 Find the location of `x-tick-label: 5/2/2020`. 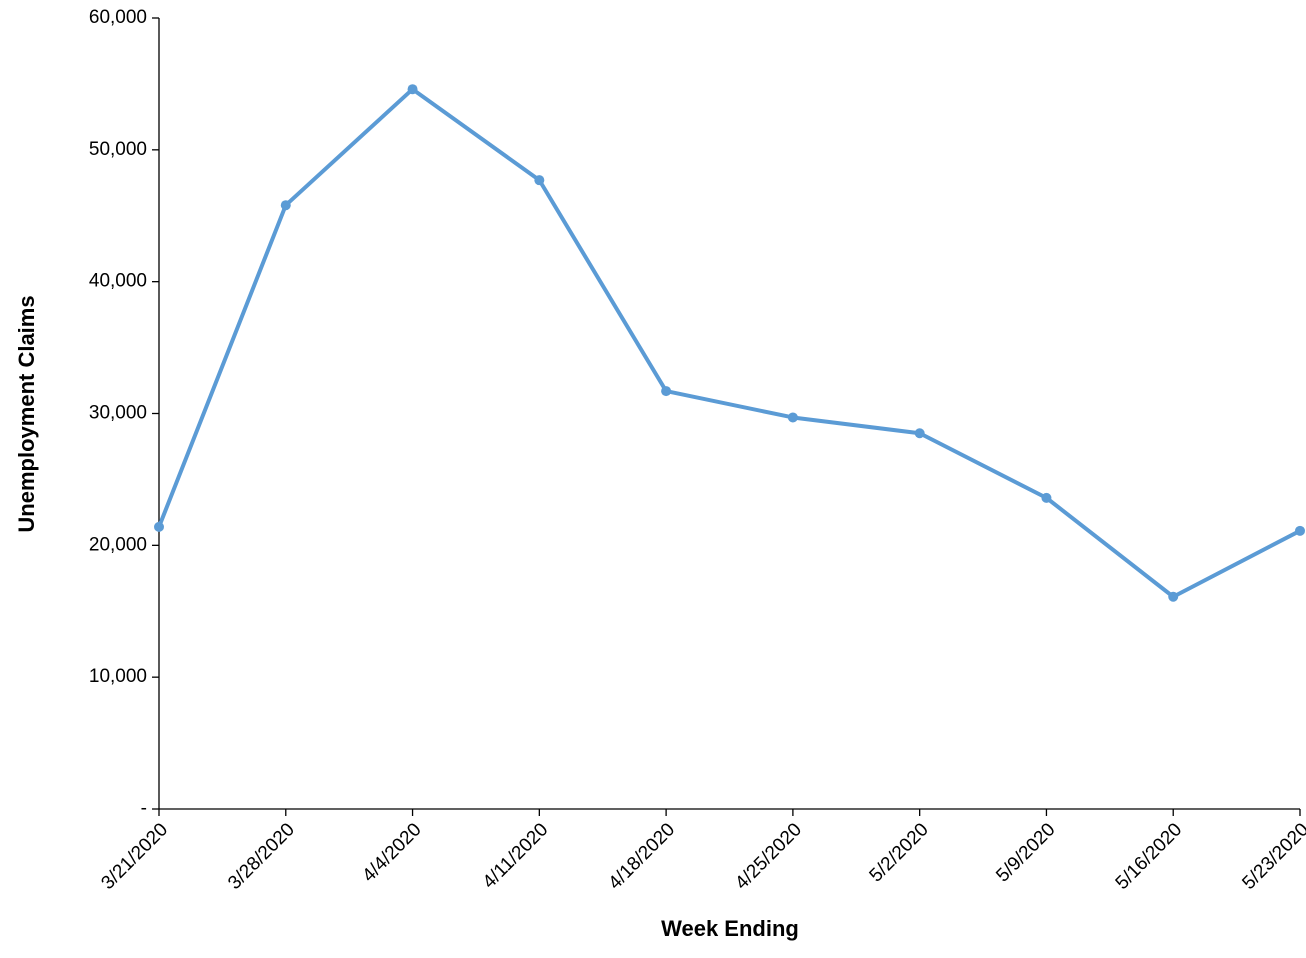

x-tick-label: 5/2/2020 is located at coordinates (899, 852).